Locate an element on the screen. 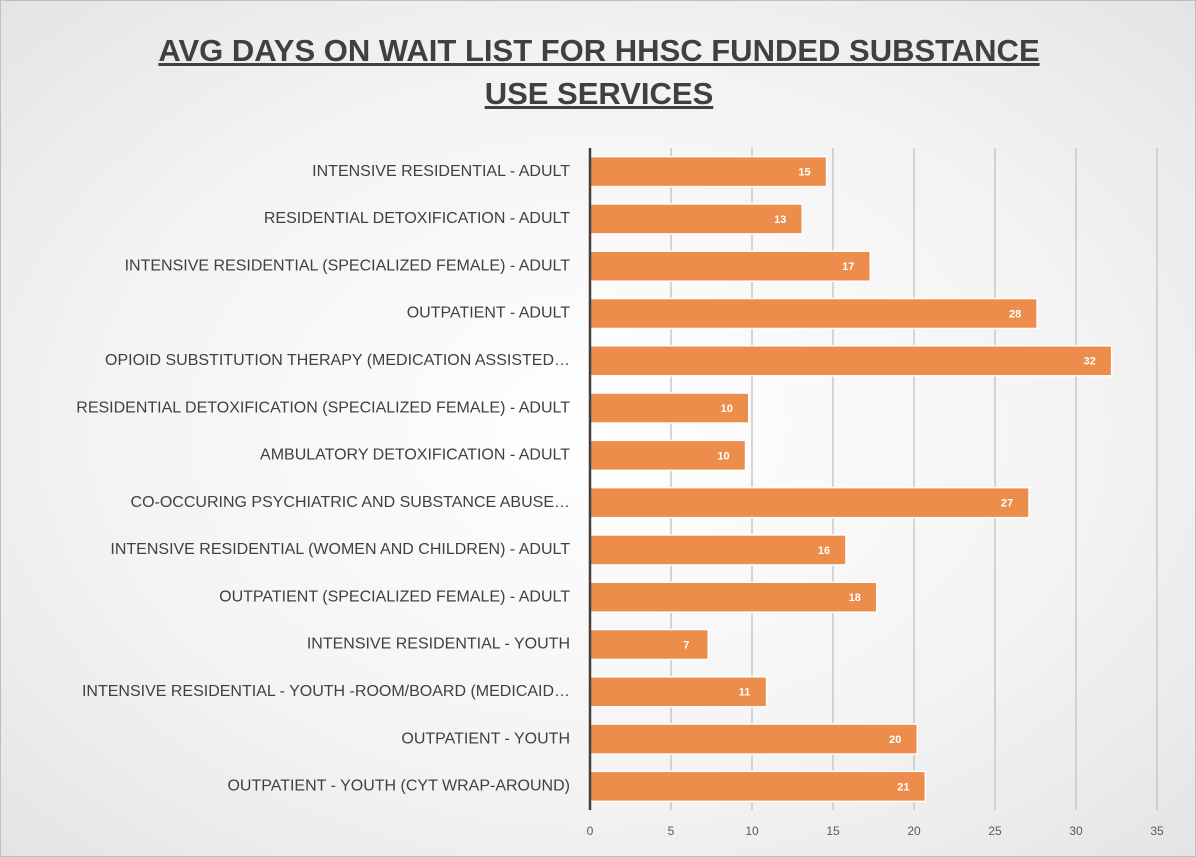 This screenshot has height=857, width=1196. category-label: RESIDENTIAL DETOXIFICATION - ADULT is located at coordinates (417, 218).